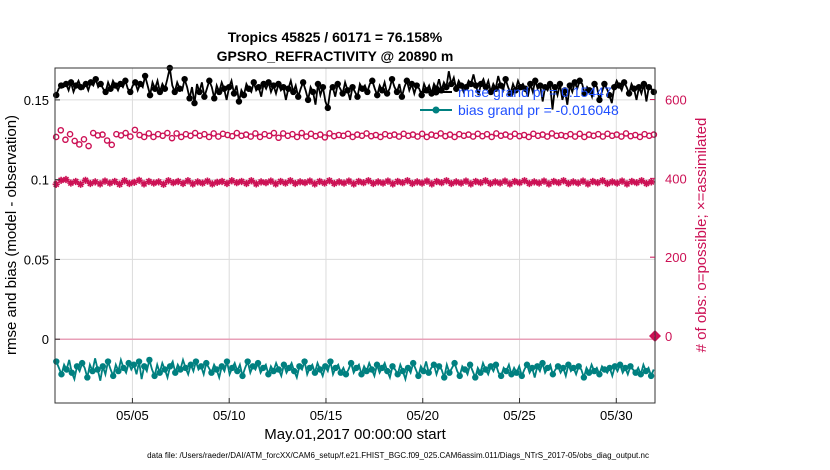  What do you see at coordinates (374, 410) in the screenshot?
I see `x-axis-ticks: 05/05 05/10 05/15 05/20 05/25 05/30` at bounding box center [374, 410].